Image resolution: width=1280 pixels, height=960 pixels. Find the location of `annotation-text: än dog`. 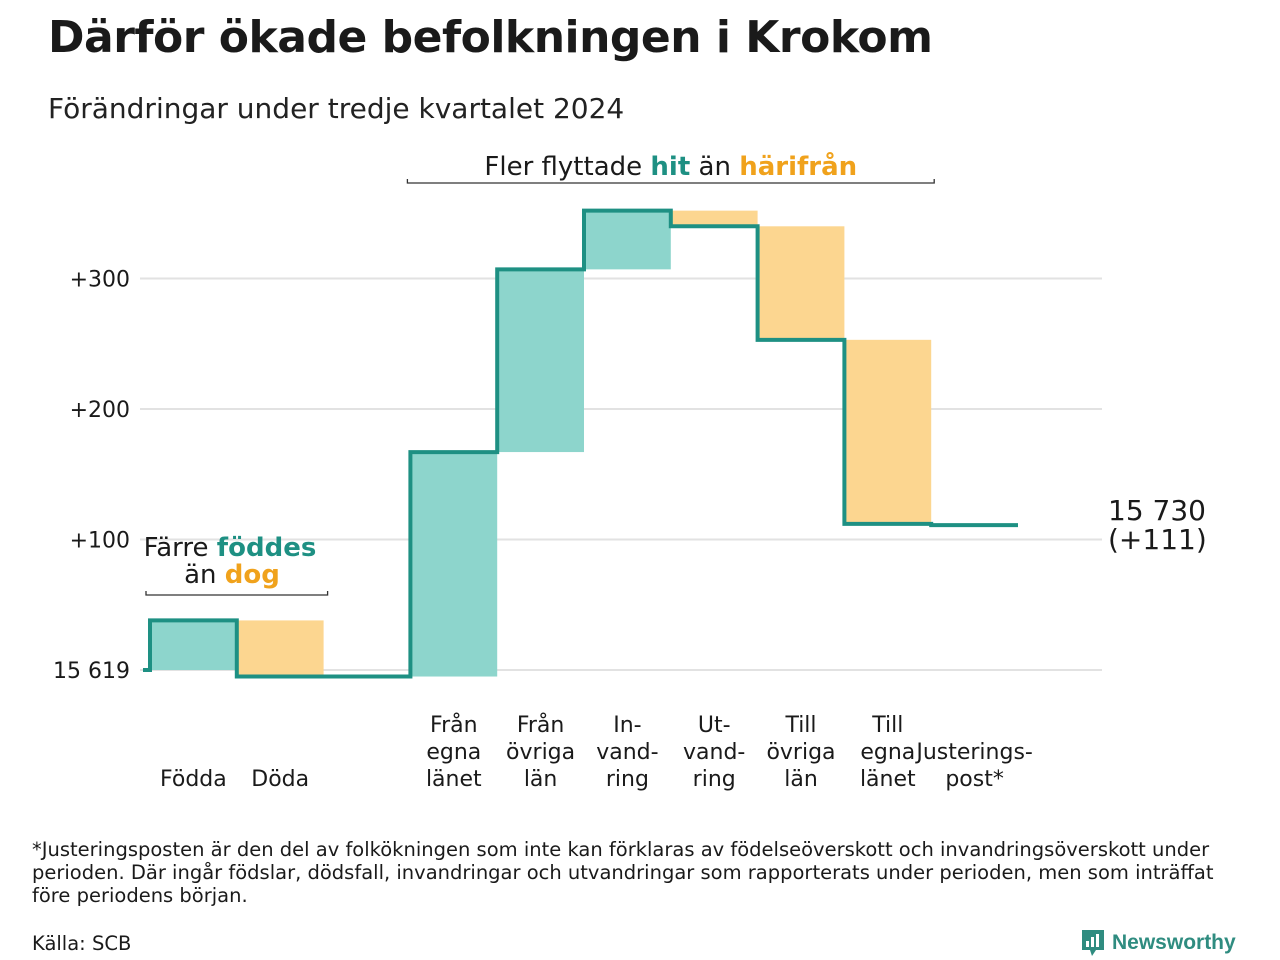

annotation-text: än dog is located at coordinates (232, 575).